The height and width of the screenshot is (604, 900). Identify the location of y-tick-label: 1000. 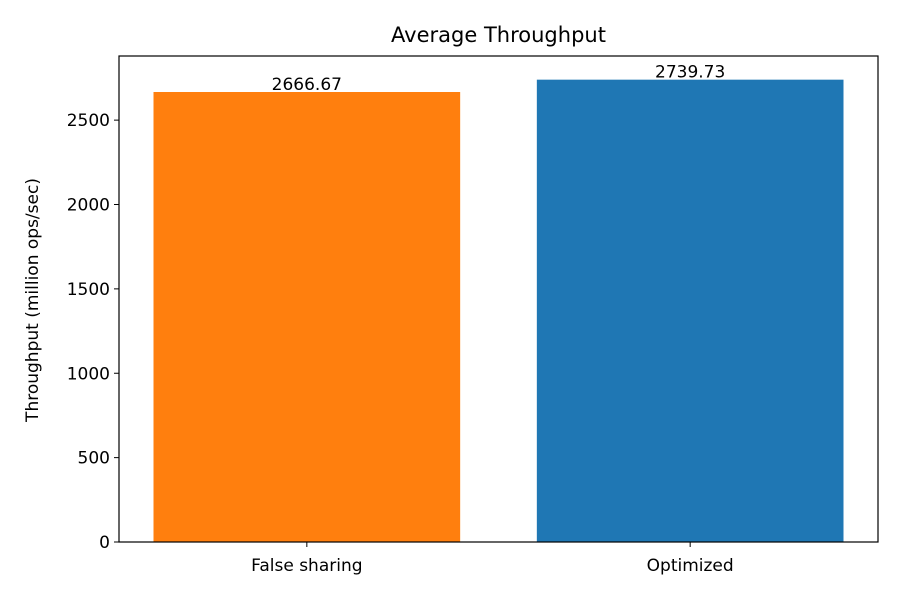
(88, 374).